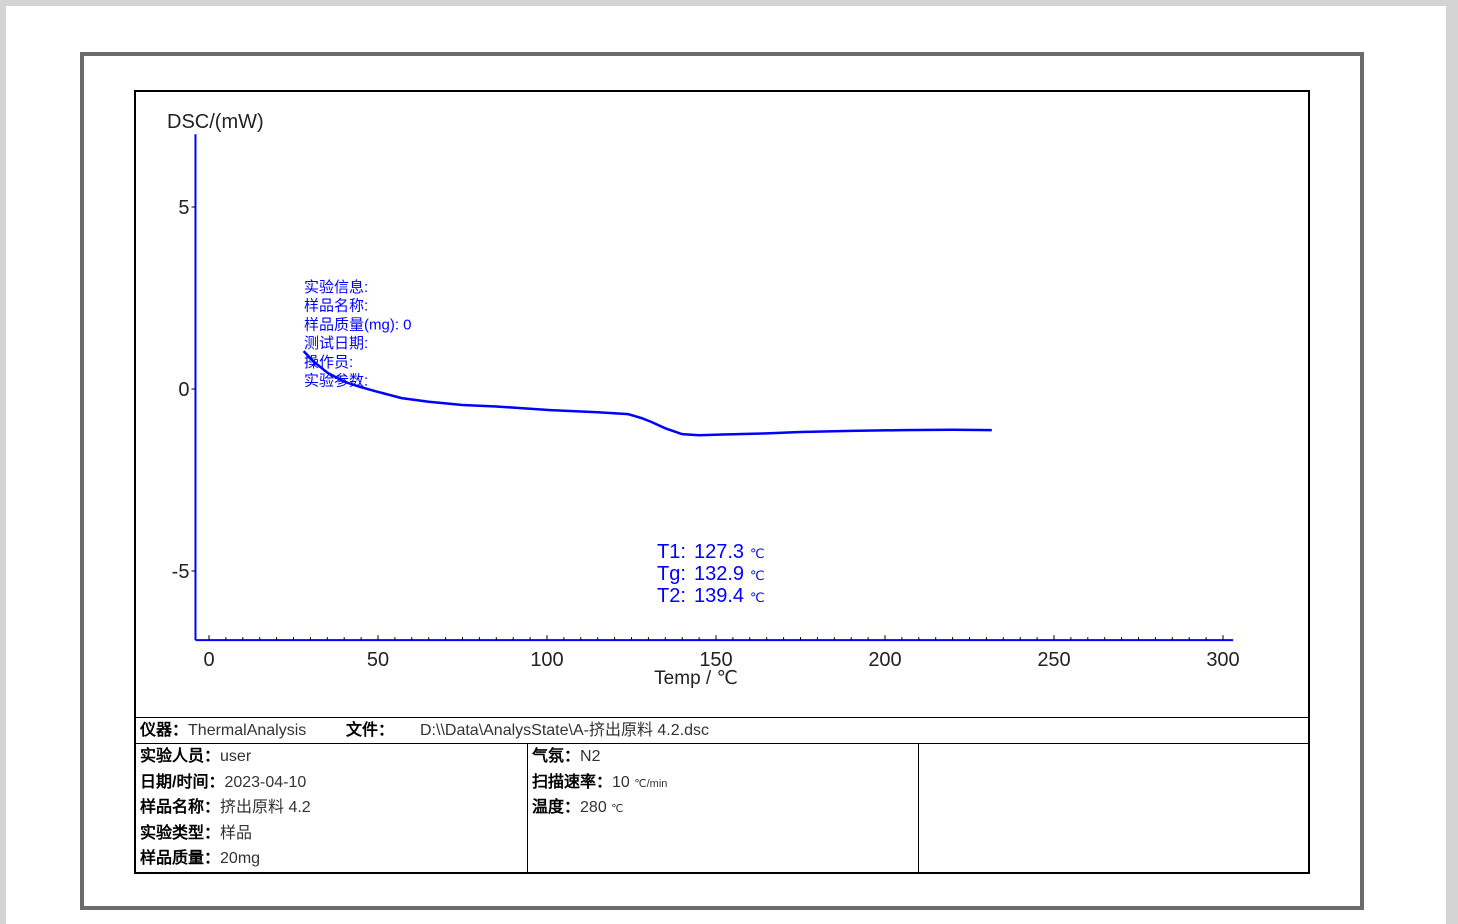  What do you see at coordinates (621, 782) in the screenshot?
I see `rate-value: 10` at bounding box center [621, 782].